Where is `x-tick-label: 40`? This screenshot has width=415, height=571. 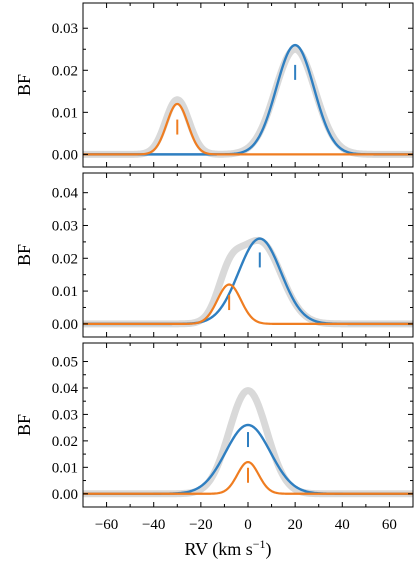
x-tick-label: 40 is located at coordinates (342, 525).